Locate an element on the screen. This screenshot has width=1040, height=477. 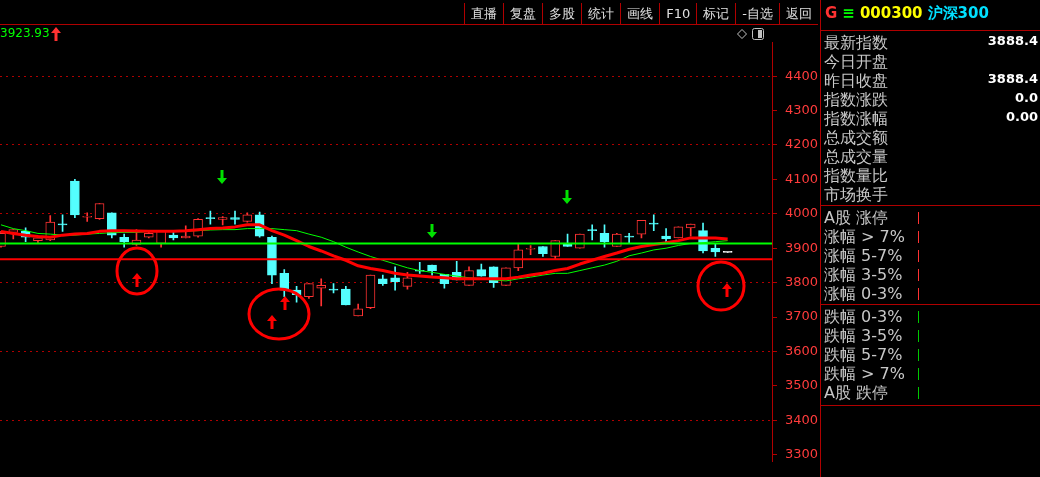
category-label: 今日开盘 is located at coordinates (856, 61).